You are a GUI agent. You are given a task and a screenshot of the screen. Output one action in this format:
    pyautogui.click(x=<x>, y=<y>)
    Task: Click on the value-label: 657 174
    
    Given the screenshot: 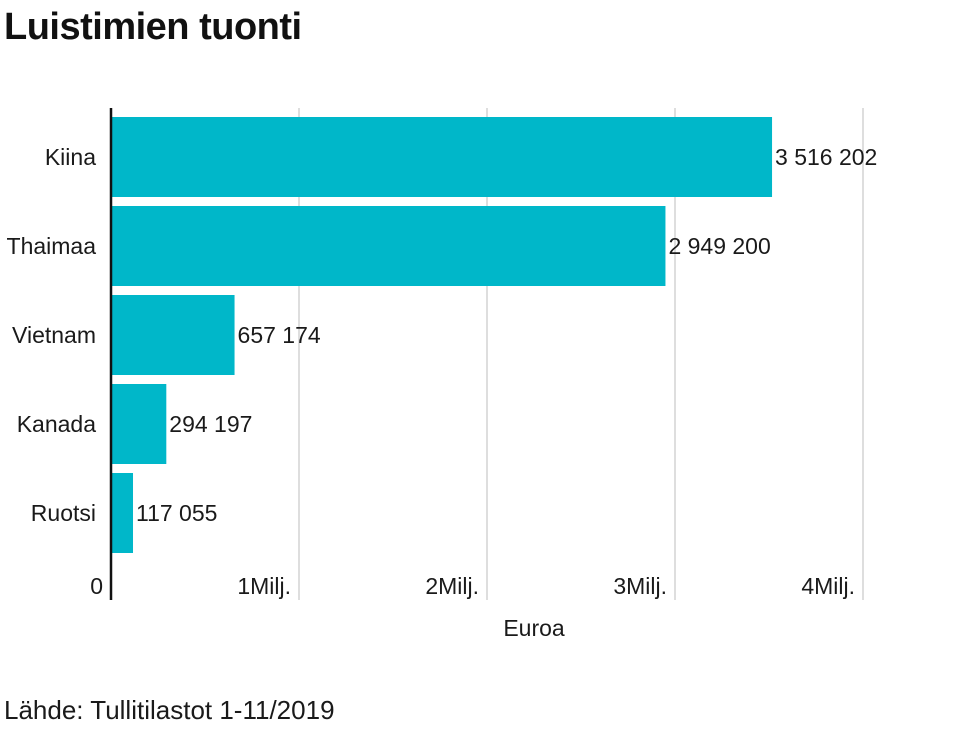 What is the action you would take?
    pyautogui.click(x=279, y=335)
    